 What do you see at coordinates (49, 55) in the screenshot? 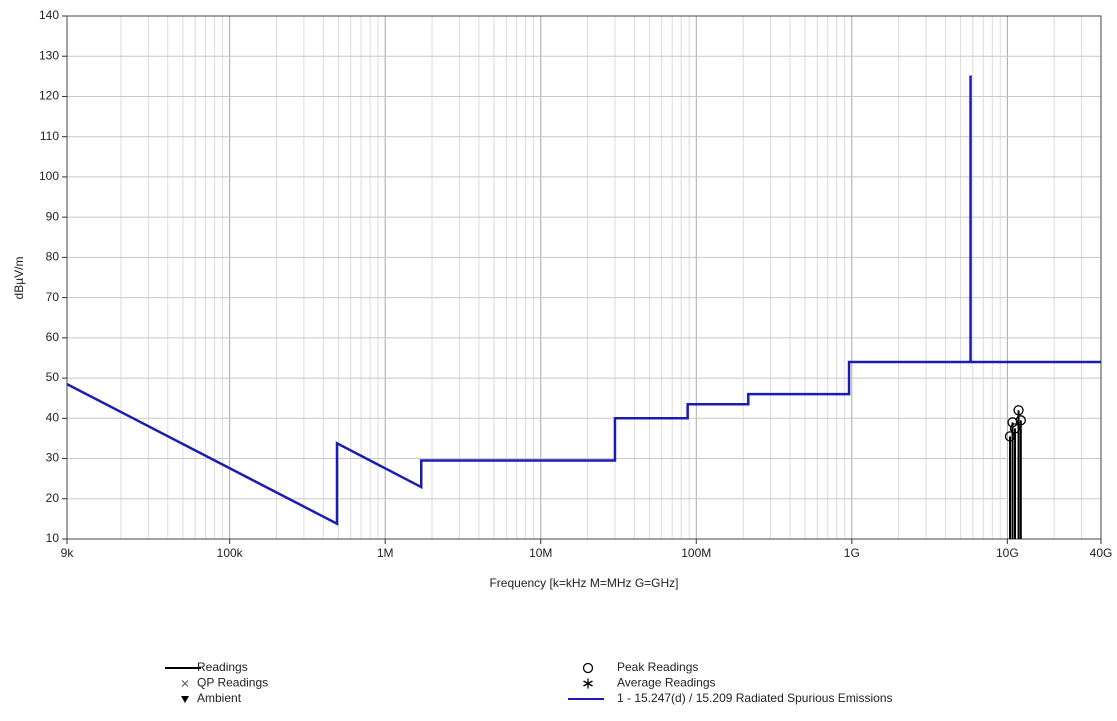
I see `y-tick-label: 130` at bounding box center [49, 55].